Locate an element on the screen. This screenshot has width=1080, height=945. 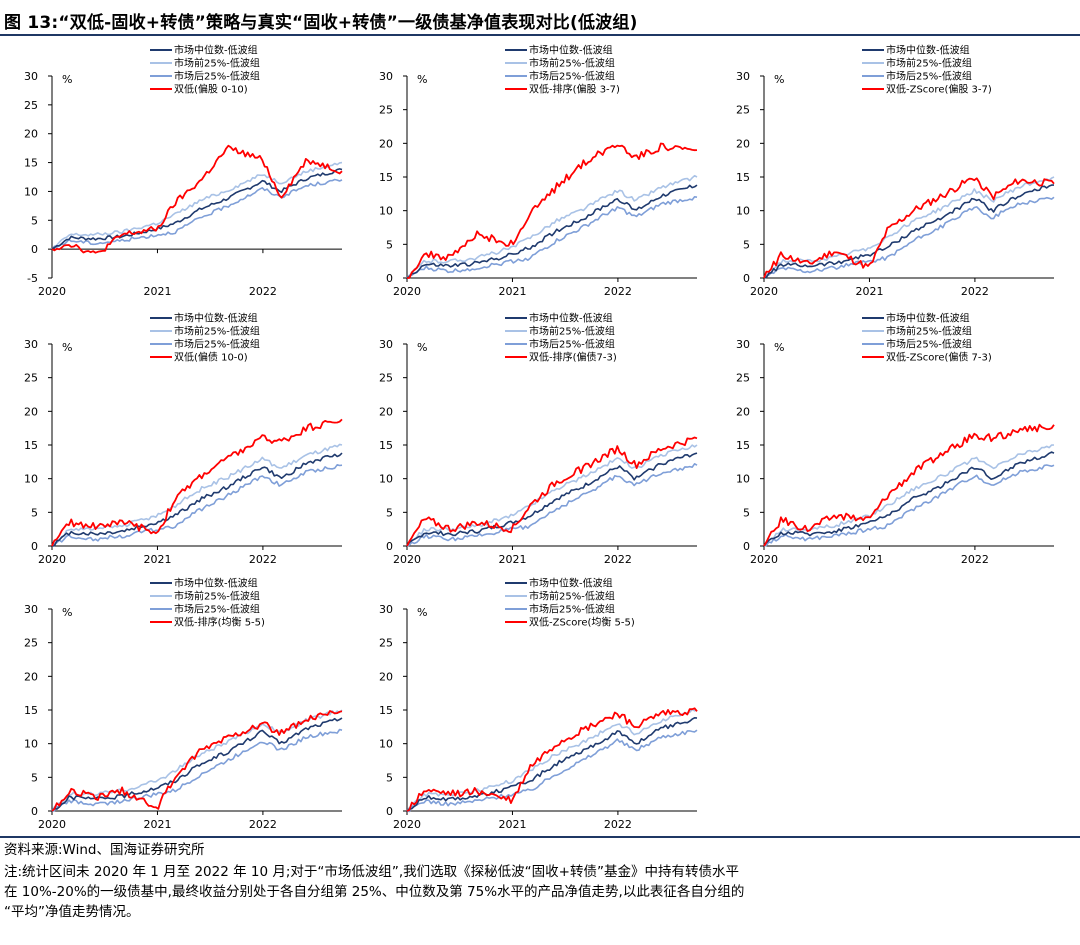
legend-label: 双低-排序(偏股 3-7) is located at coordinates (574, 89).